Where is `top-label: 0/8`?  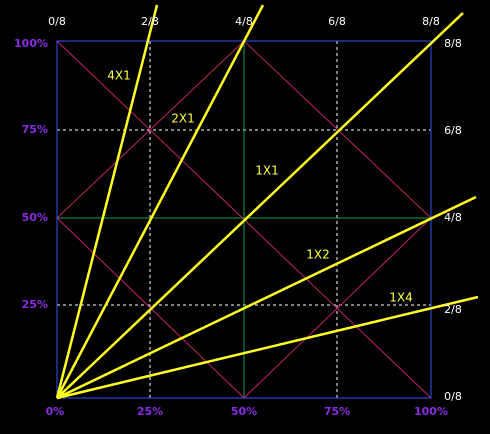 top-label: 0/8 is located at coordinates (57, 21).